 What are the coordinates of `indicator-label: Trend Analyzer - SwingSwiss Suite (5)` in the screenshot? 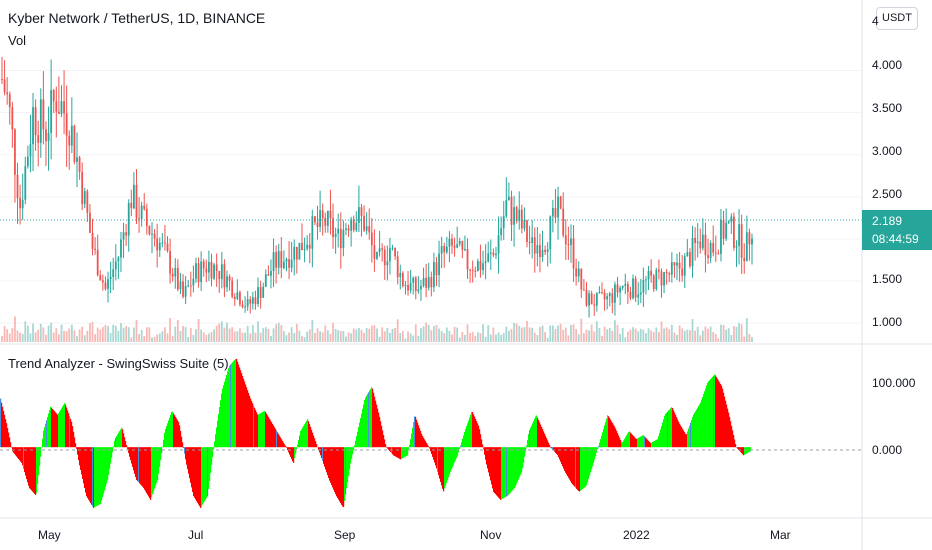 It's located at (118, 363).